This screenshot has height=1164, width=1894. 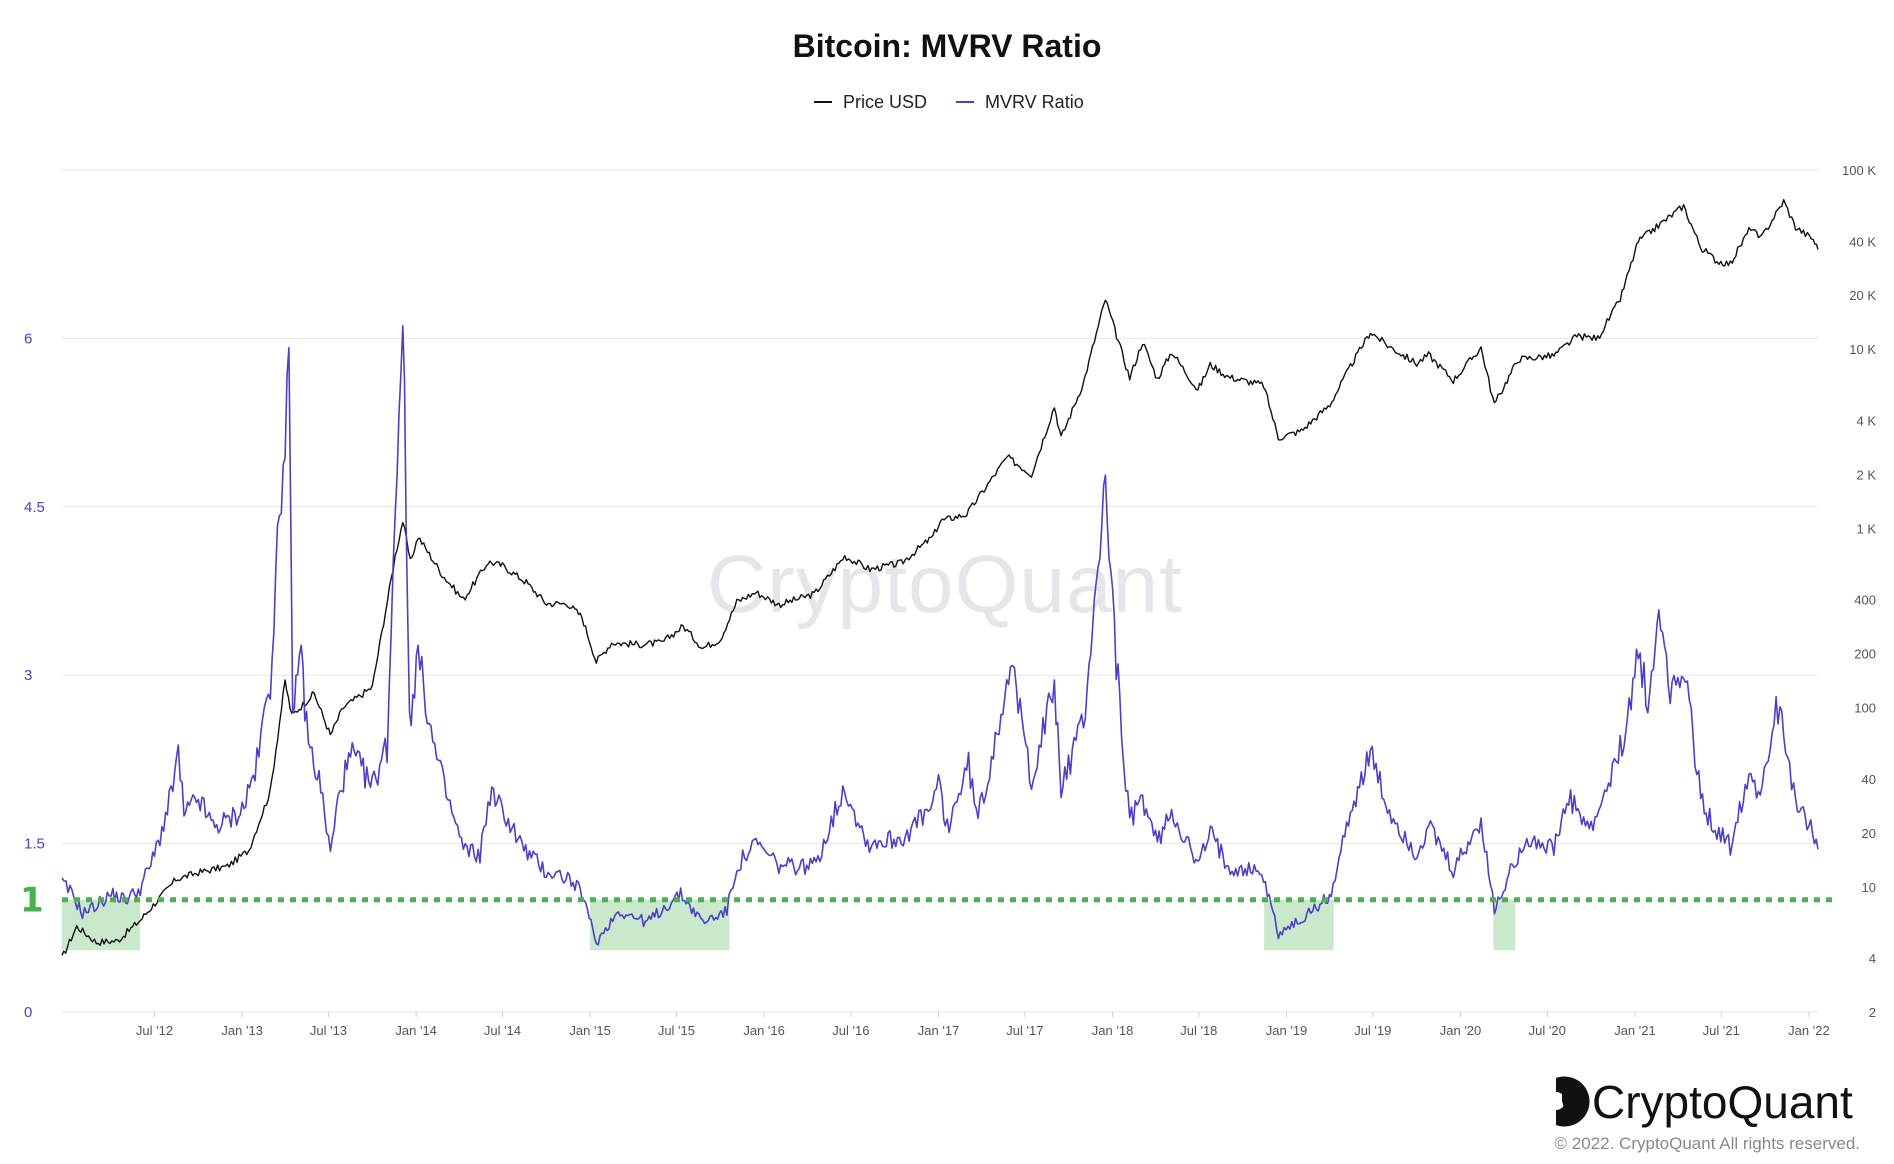 What do you see at coordinates (764, 1030) in the screenshot?
I see `x-axis-tick-label: Jan '16` at bounding box center [764, 1030].